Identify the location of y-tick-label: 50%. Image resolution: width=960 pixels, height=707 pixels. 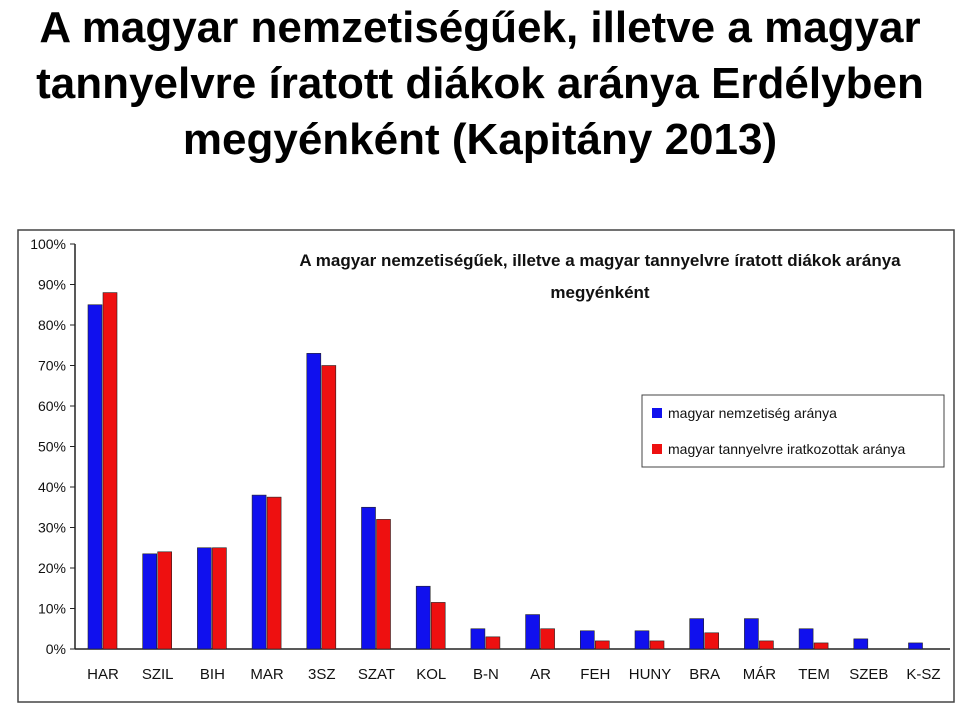
(52, 447).